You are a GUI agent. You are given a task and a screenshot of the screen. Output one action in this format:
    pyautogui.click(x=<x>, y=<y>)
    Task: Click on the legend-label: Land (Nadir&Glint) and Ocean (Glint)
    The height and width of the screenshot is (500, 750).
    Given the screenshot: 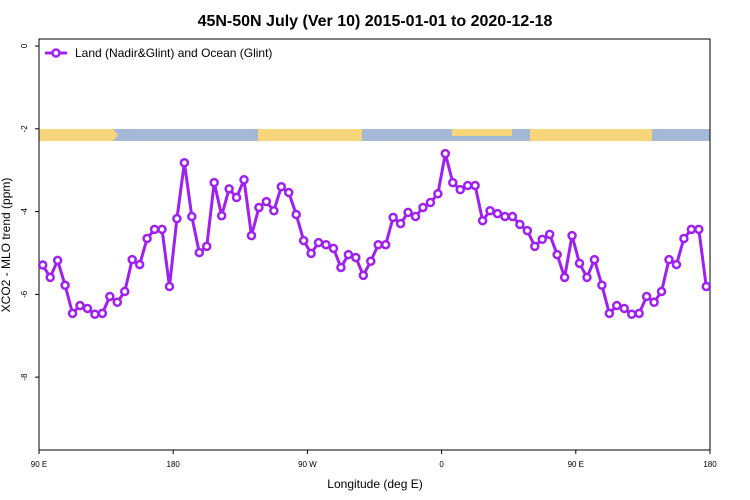 What is the action you would take?
    pyautogui.click(x=173, y=53)
    